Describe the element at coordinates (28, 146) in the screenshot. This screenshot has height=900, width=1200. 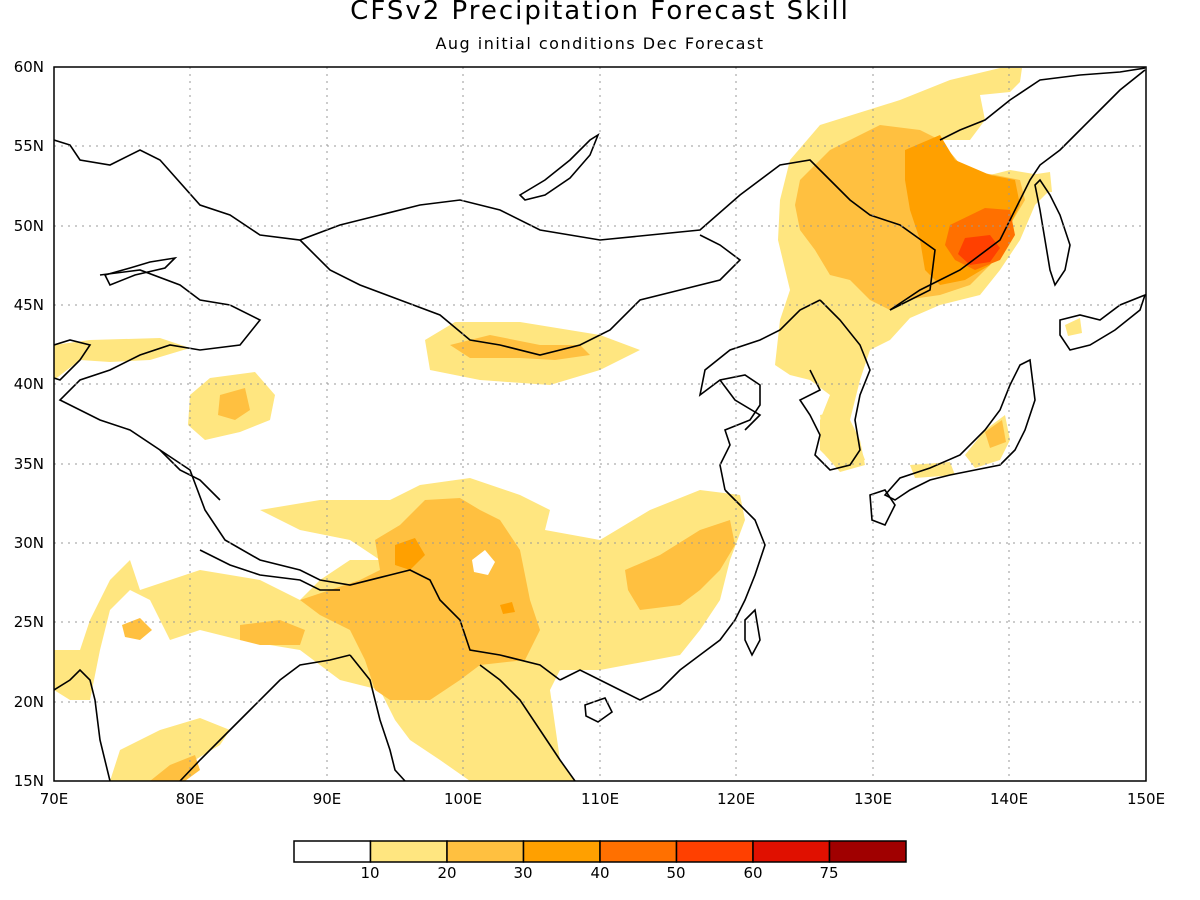
I see `lat-label-55n: 55N` at that location.